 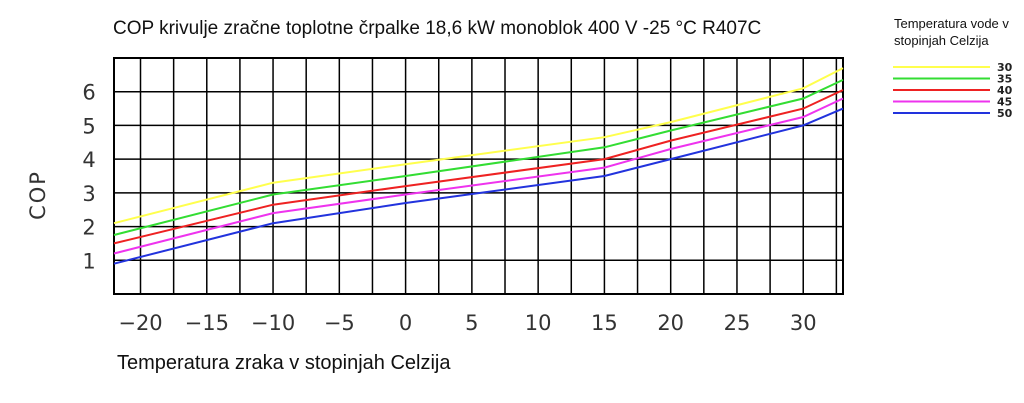 I want to click on x-axis-label: Temperatura zraka v stopinjah Celzija, so click(x=284, y=363).